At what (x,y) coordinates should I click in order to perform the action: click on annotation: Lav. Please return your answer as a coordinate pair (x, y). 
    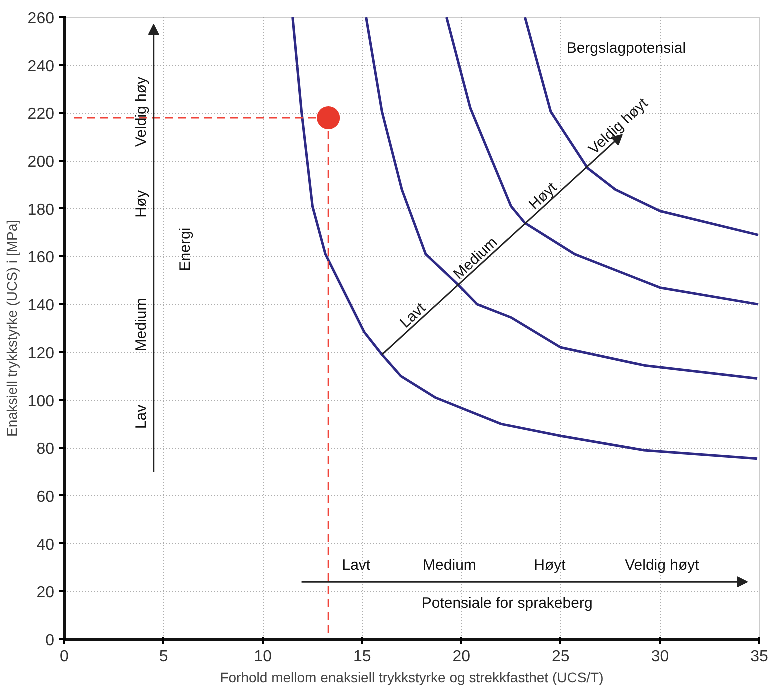
    Looking at the image, I should click on (141, 417).